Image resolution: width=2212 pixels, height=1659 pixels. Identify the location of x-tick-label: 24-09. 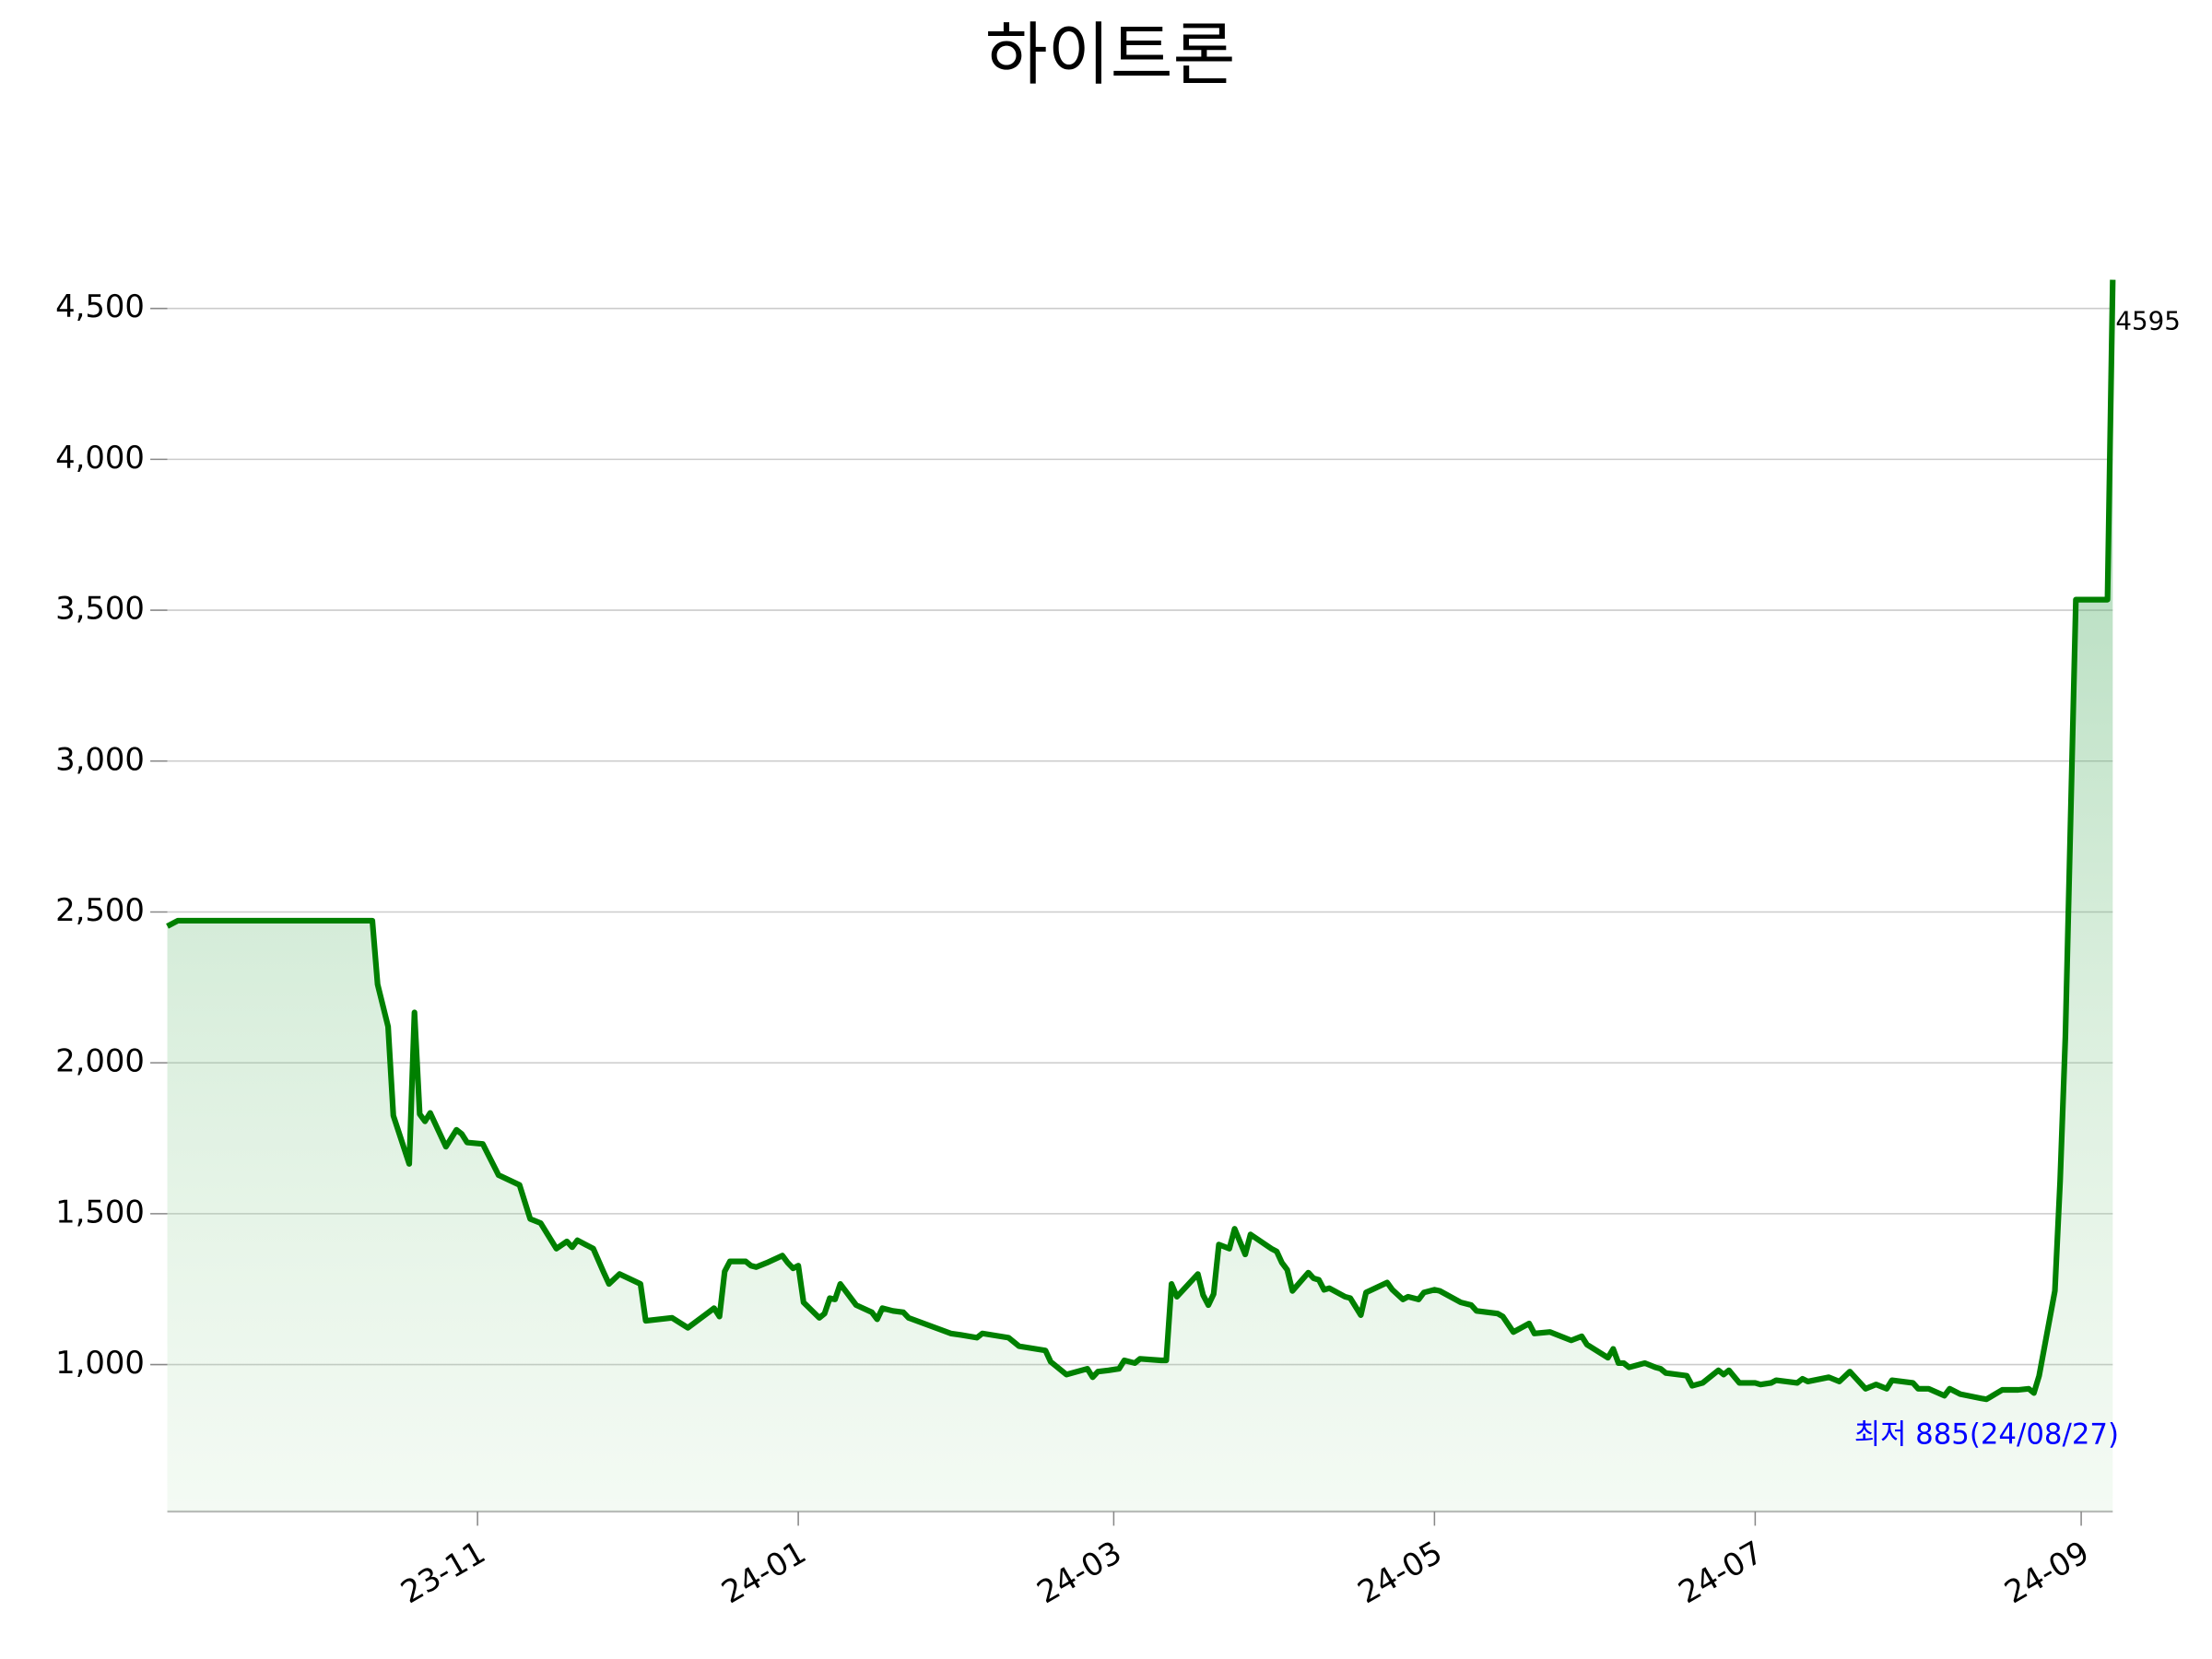
(2046, 1572).